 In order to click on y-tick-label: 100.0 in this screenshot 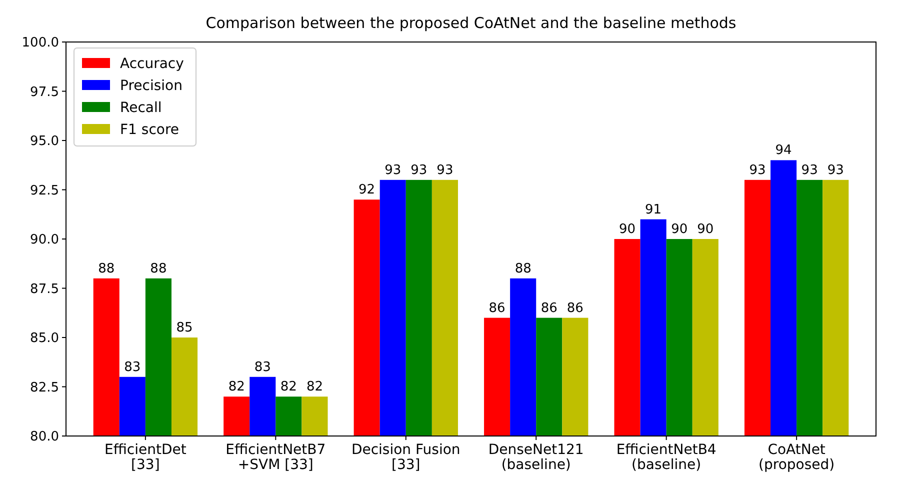, I will do `click(40, 43)`.